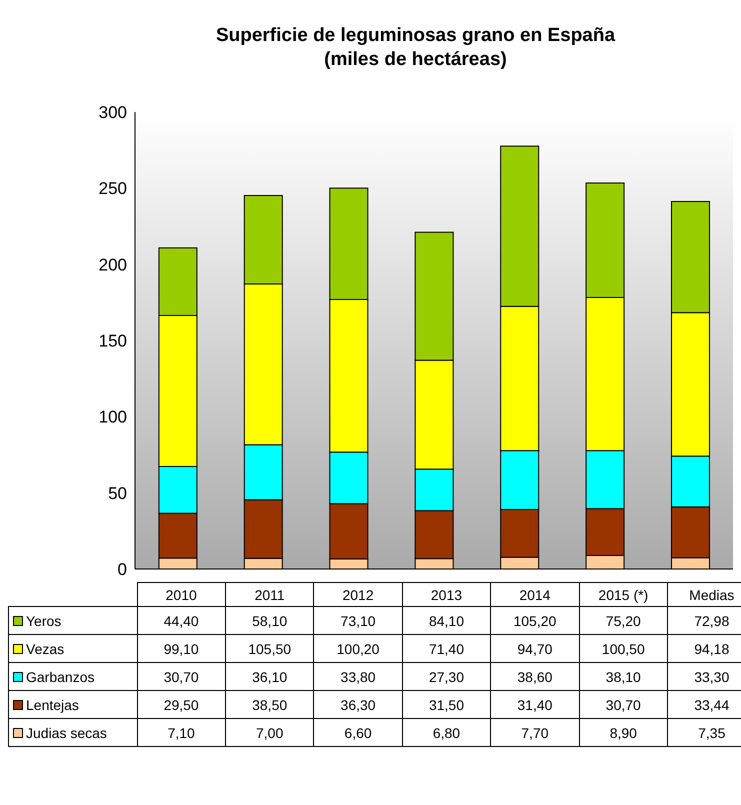 Image resolution: width=741 pixels, height=805 pixels. What do you see at coordinates (446, 620) in the screenshot?
I see `data-label: 84,10` at bounding box center [446, 620].